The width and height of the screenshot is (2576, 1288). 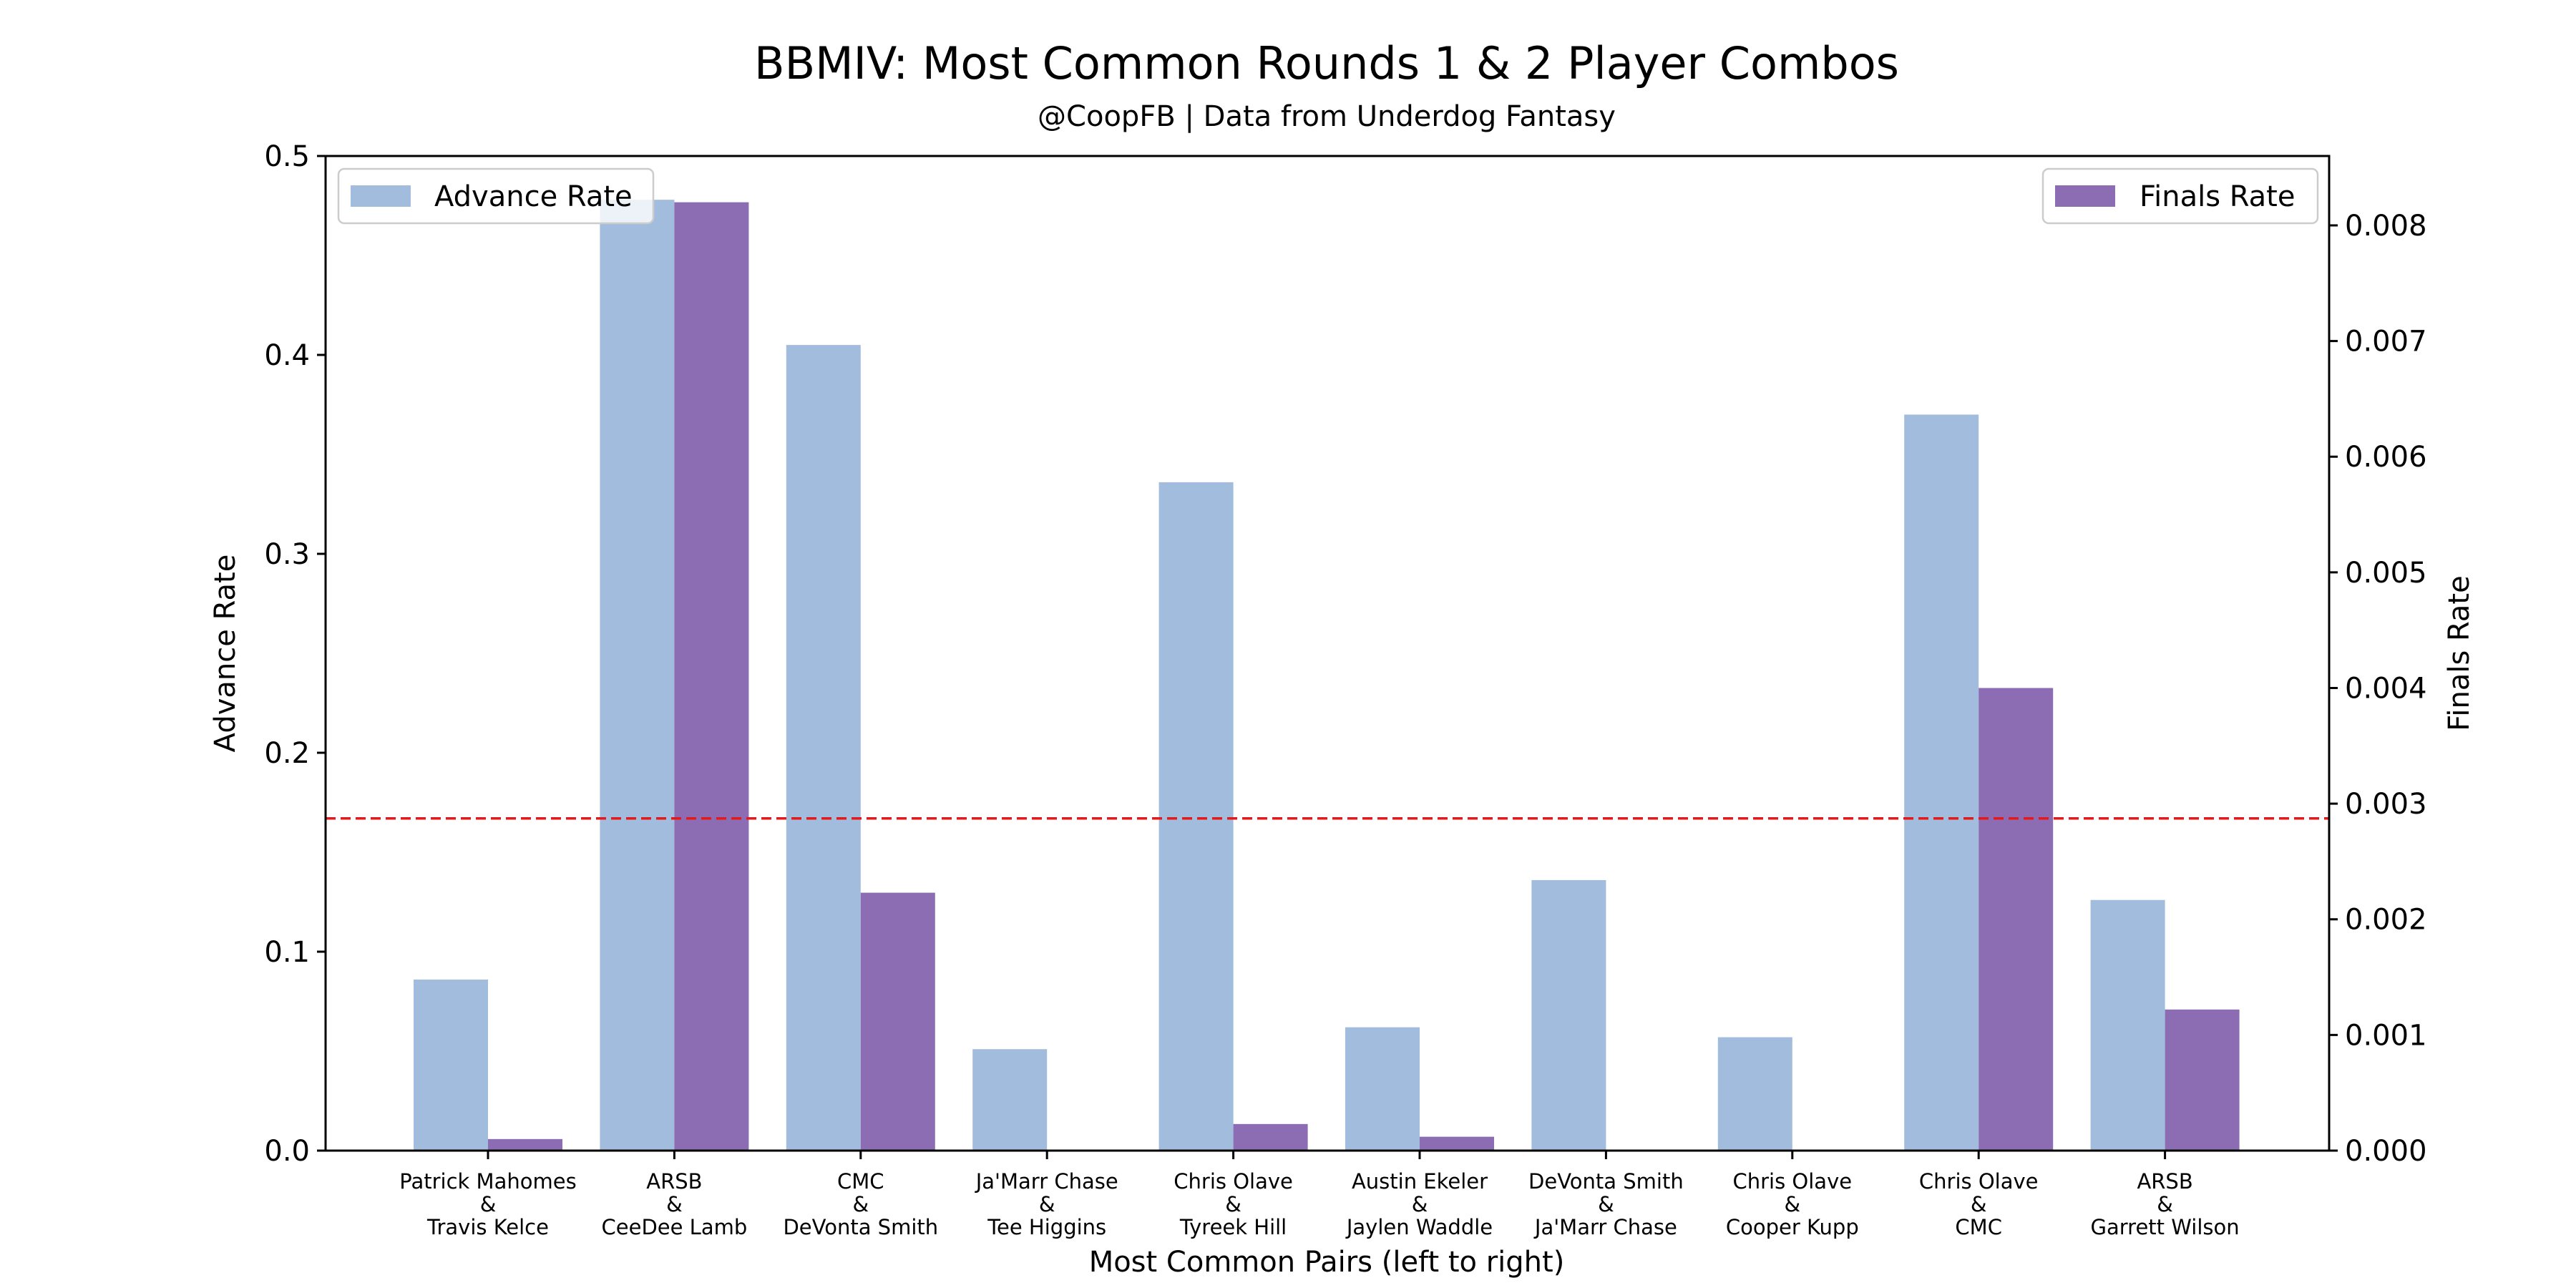 What do you see at coordinates (287, 355) in the screenshot?
I see `y-tick-label: 0.4` at bounding box center [287, 355].